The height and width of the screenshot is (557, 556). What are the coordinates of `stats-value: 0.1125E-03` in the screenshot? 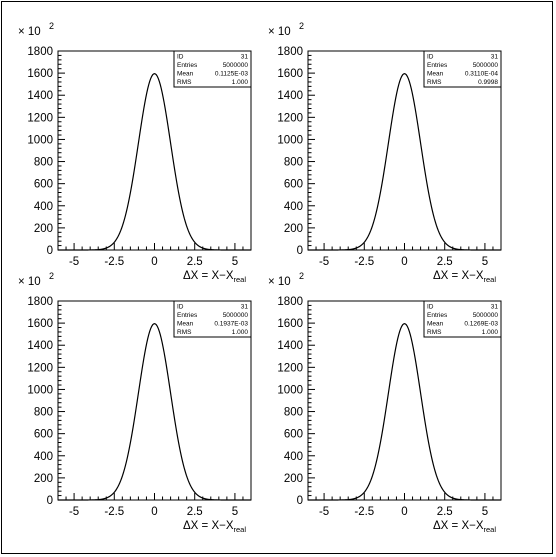 It's located at (232, 74).